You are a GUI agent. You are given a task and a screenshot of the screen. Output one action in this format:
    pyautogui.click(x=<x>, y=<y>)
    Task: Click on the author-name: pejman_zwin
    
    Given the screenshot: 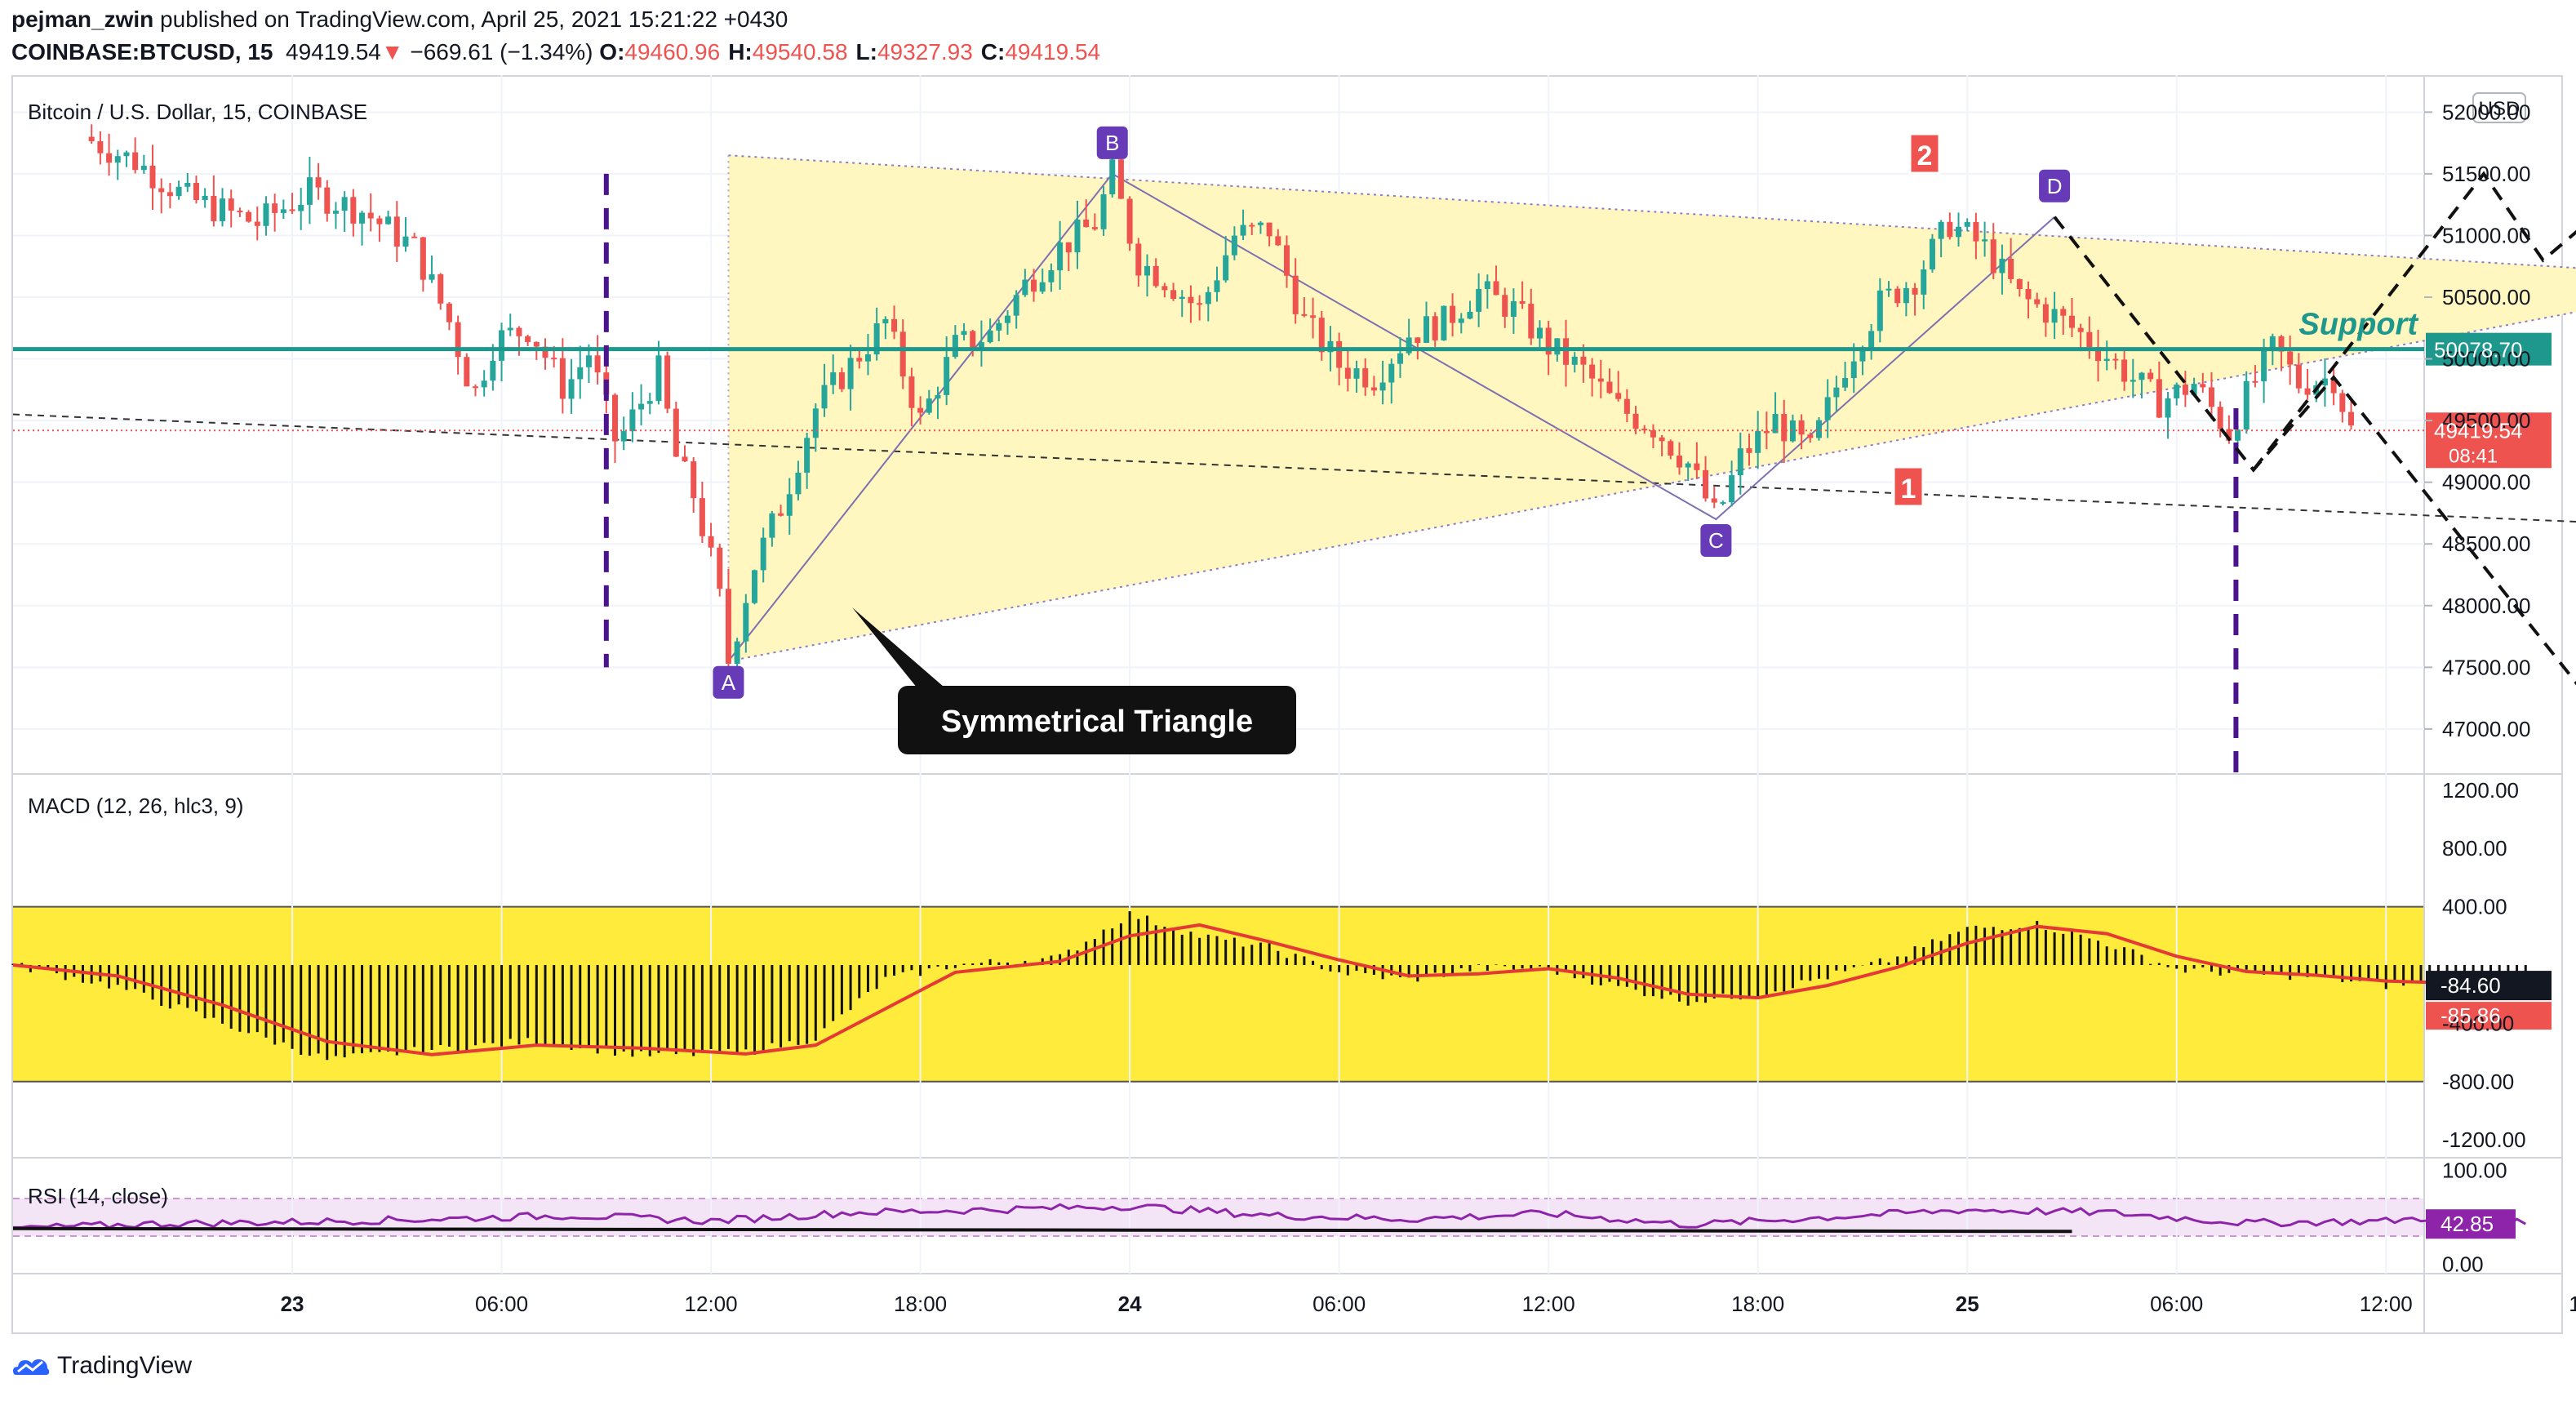 What is the action you would take?
    pyautogui.click(x=82, y=19)
    